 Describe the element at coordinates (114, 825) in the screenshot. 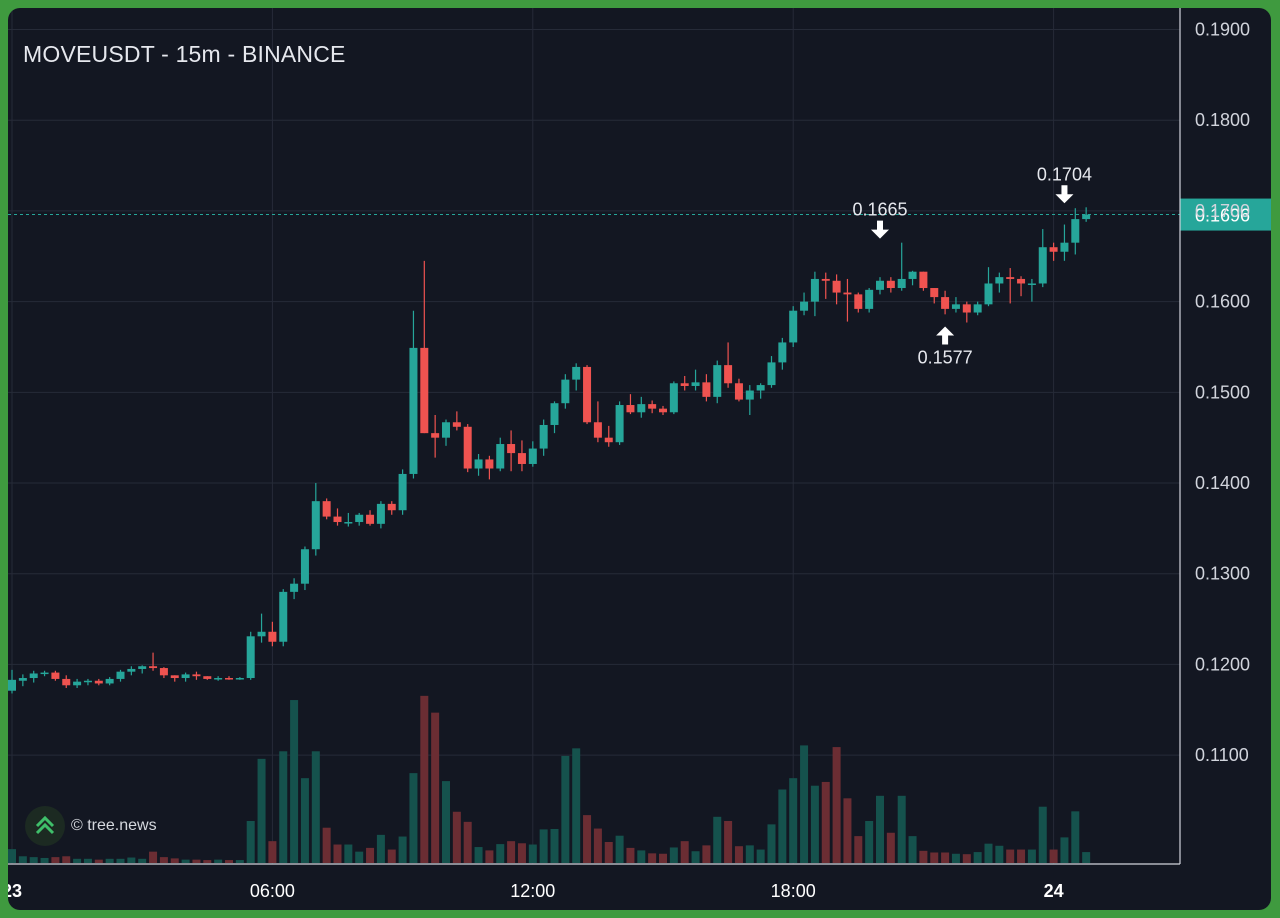

I see `watermark-text: © tree.news` at that location.